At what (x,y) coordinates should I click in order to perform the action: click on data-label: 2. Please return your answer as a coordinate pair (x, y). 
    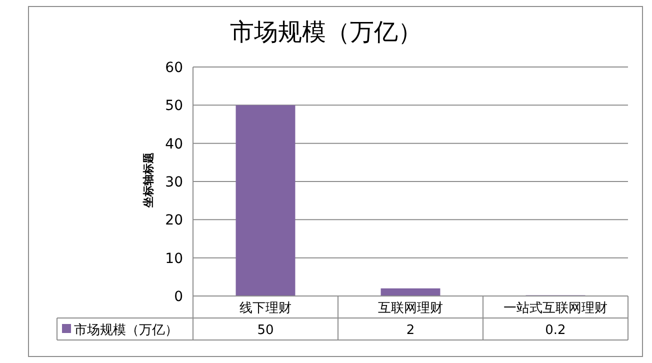
    Looking at the image, I should click on (410, 330).